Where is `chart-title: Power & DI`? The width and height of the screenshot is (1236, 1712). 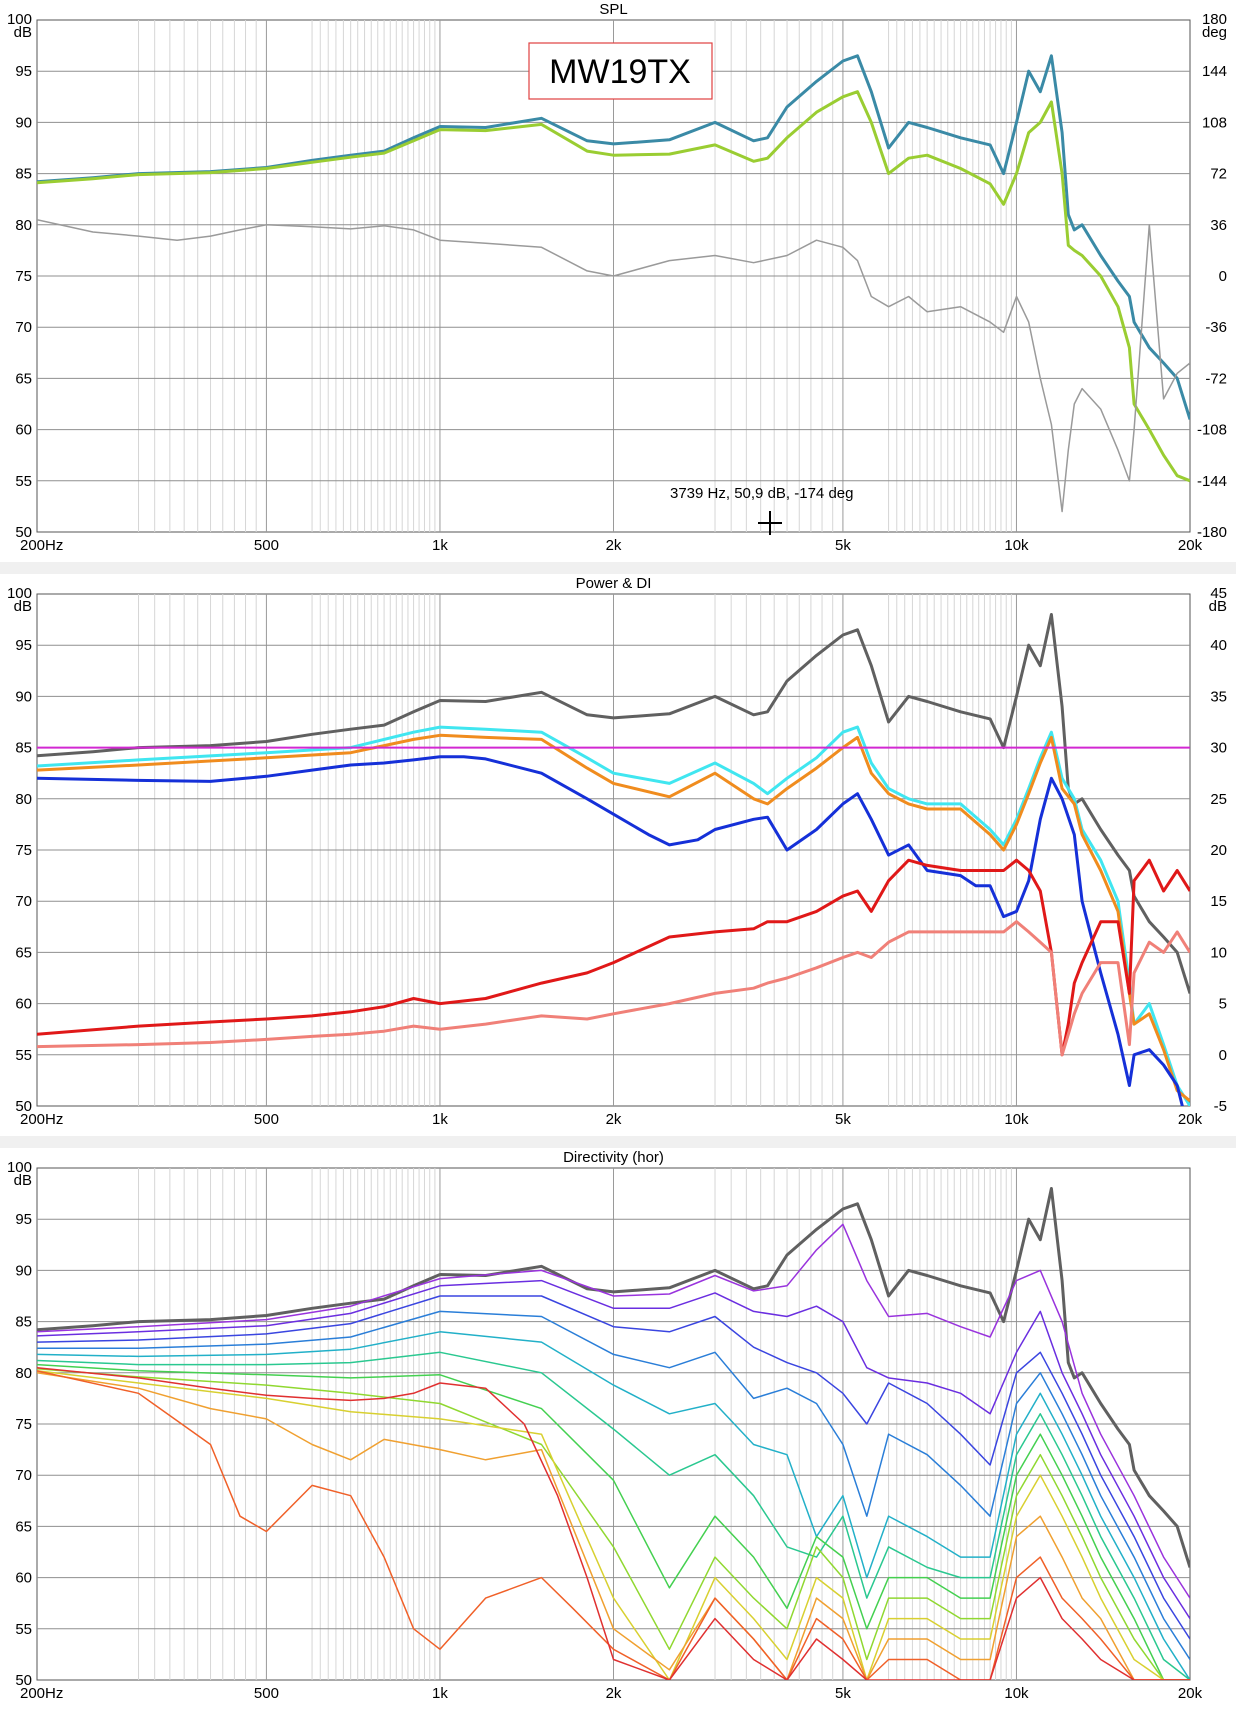
chart-title: Power & DI is located at coordinates (614, 583).